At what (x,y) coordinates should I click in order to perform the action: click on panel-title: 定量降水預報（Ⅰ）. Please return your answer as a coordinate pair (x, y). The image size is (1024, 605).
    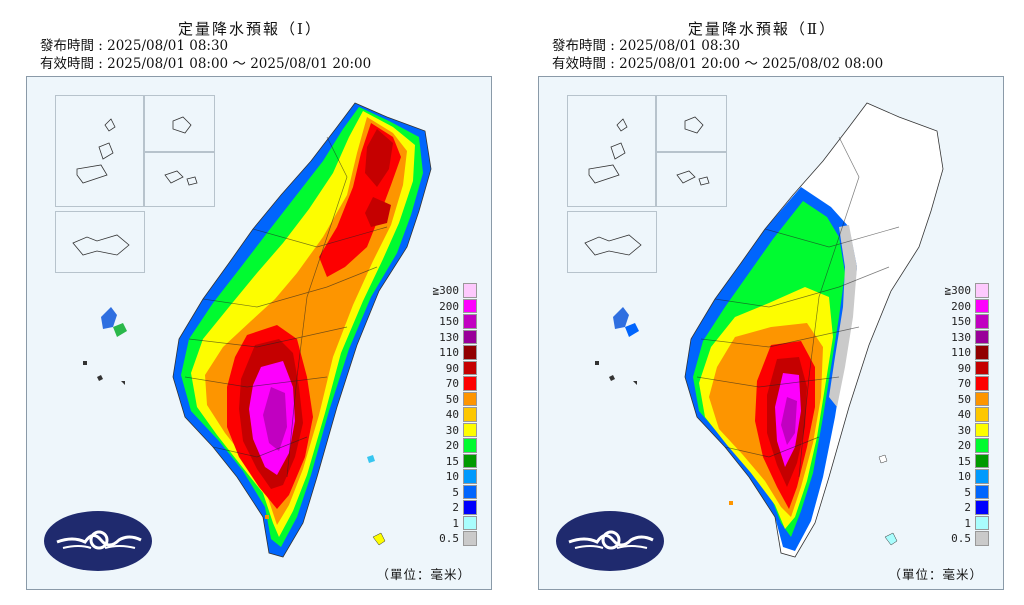
    Looking at the image, I should click on (250, 29).